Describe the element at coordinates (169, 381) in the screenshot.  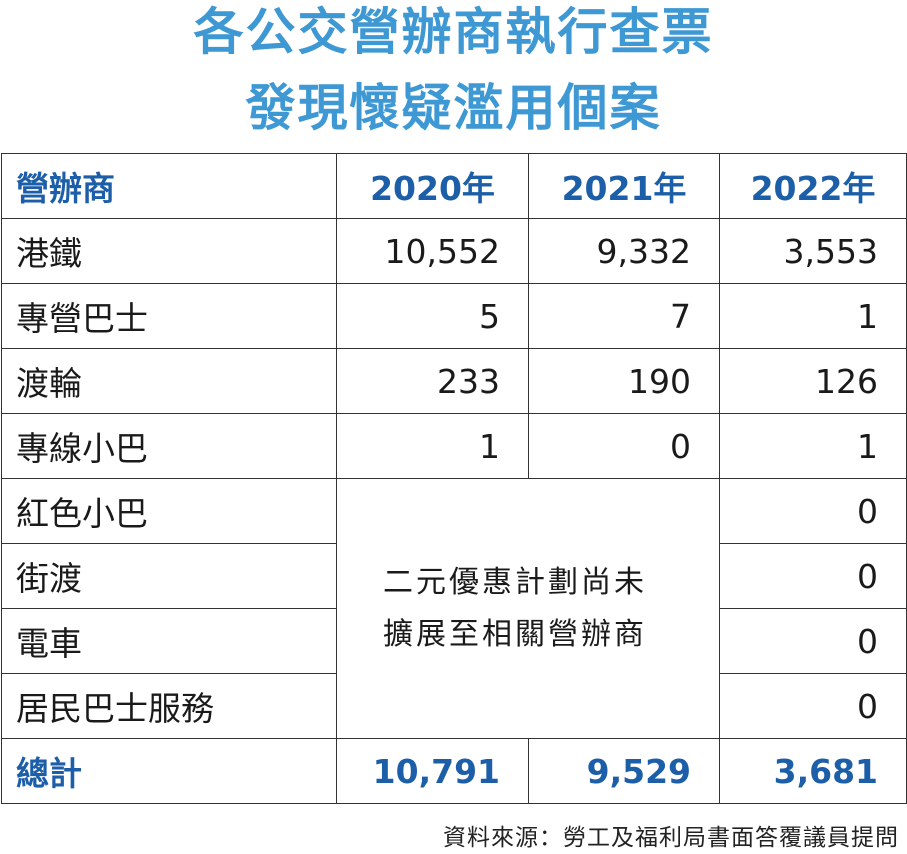
I see `operator-cell: 渡輪` at that location.